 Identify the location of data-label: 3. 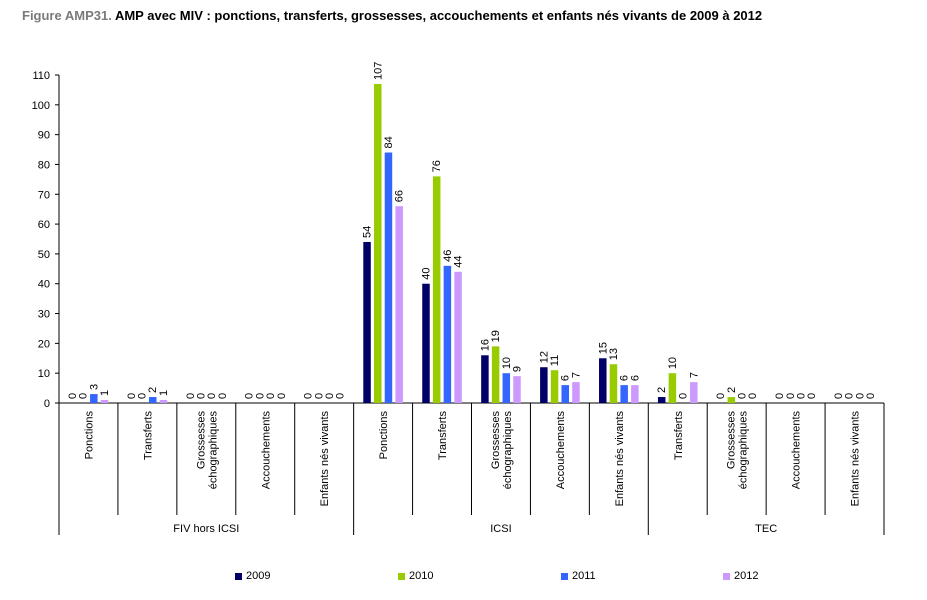
(94, 387).